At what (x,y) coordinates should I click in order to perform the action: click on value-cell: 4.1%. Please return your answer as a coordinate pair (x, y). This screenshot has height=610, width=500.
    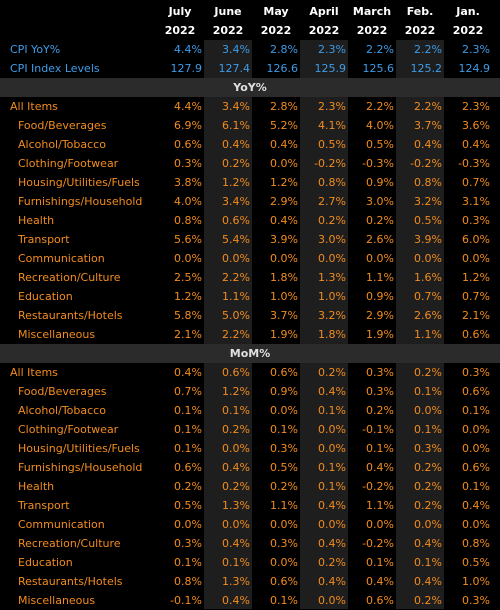
    Looking at the image, I should click on (332, 125).